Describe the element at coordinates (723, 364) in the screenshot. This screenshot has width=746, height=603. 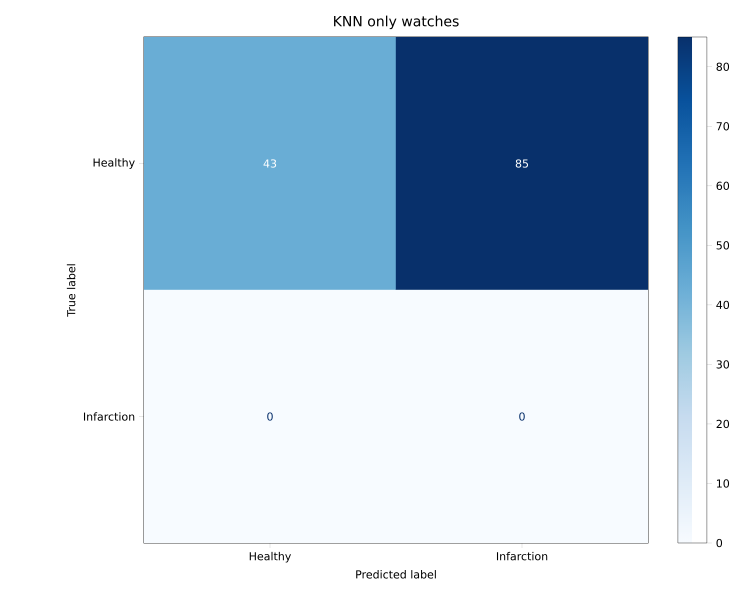
I see `color-bar-label: 30` at that location.